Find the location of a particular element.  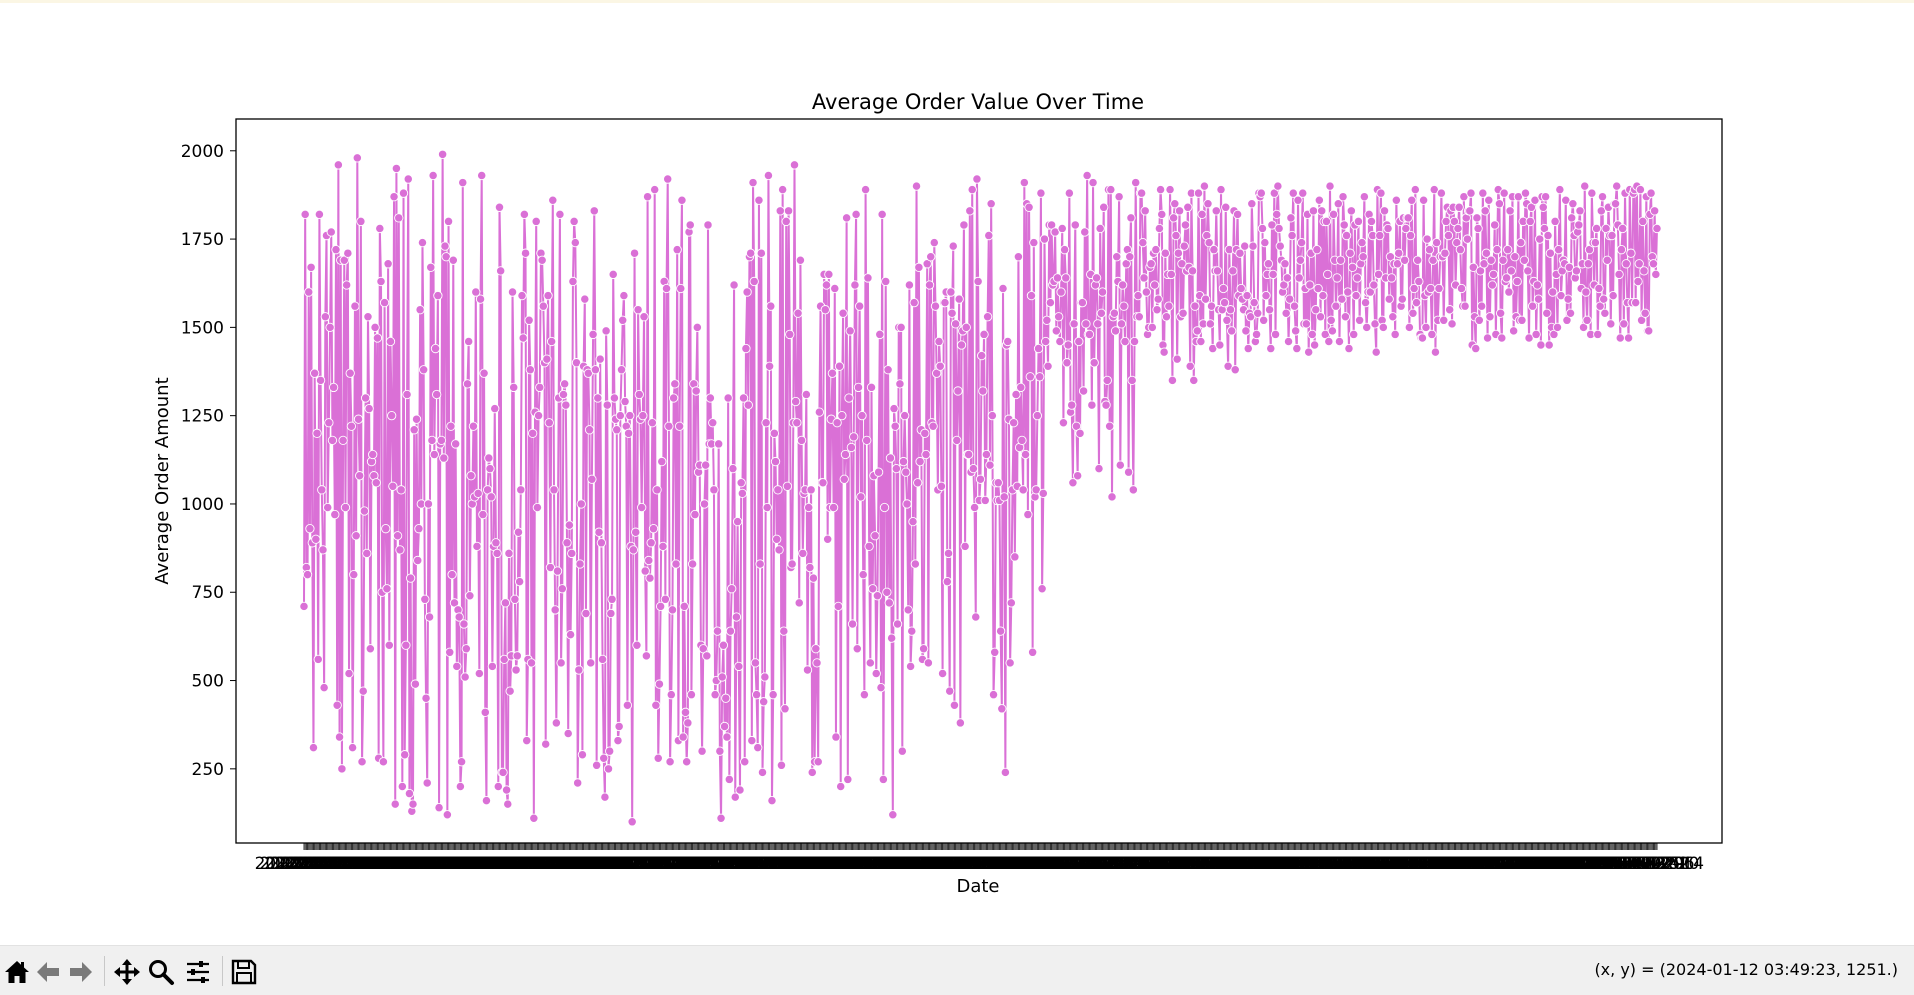

forward-button is located at coordinates (81, 972).